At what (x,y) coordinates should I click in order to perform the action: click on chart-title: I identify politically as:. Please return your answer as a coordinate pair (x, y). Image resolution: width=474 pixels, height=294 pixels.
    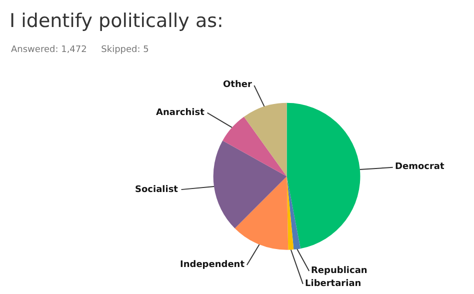
    Looking at the image, I should click on (116, 21).